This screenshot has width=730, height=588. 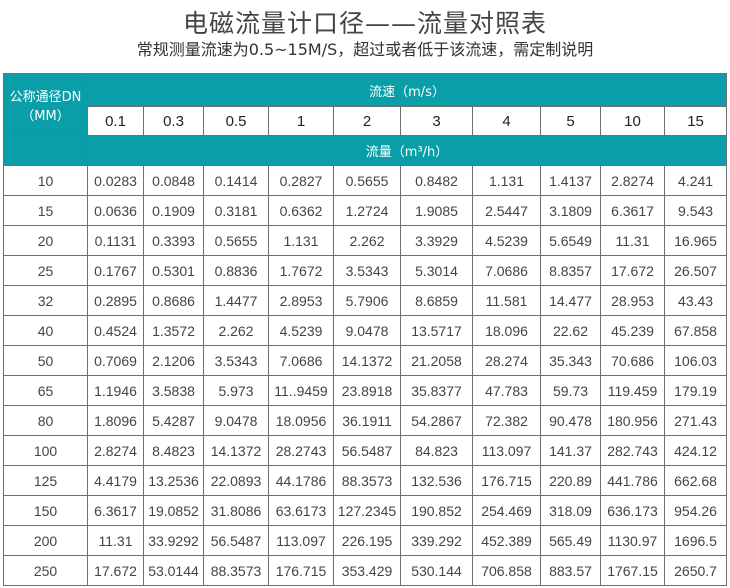 I want to click on flow-cell: 2.8953, so click(x=301, y=300).